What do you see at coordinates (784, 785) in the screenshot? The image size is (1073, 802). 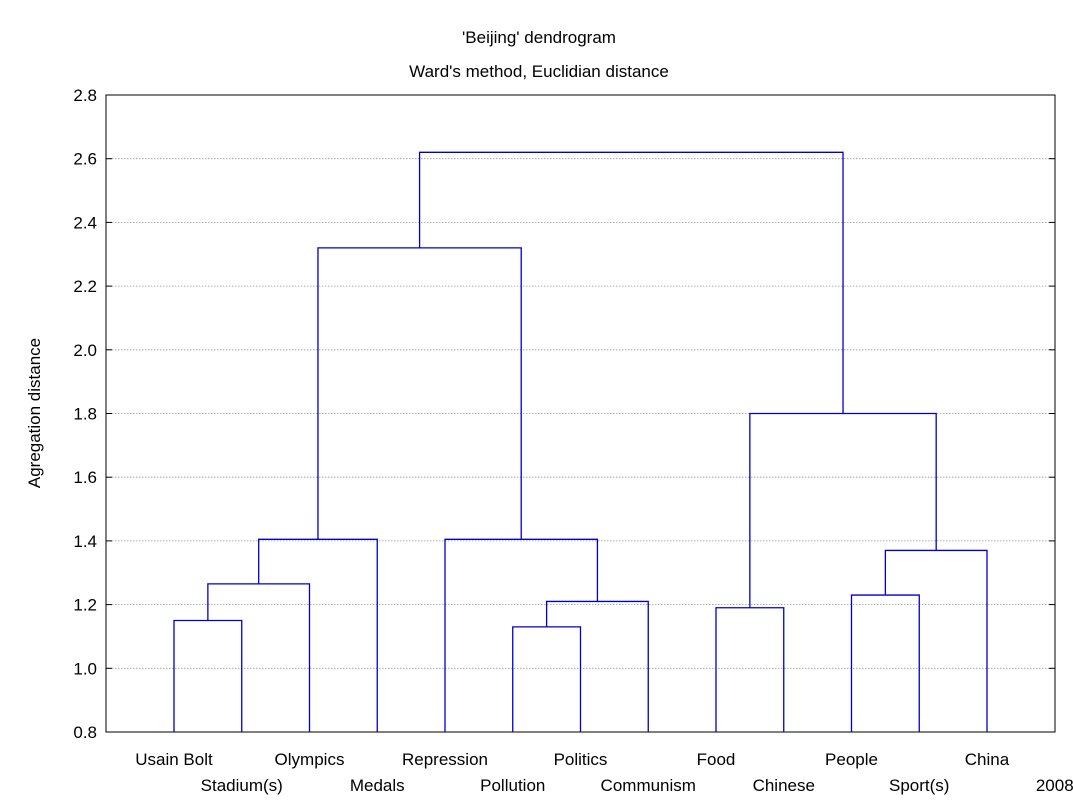 I see `leaf-label: Chinese` at bounding box center [784, 785].